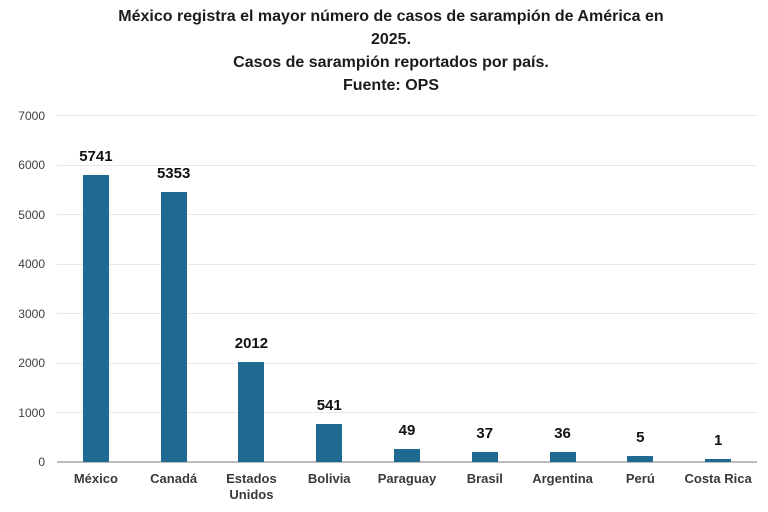  Describe the element at coordinates (329, 478) in the screenshot. I see `x-axis-label-bolivia: Bolivia` at that location.